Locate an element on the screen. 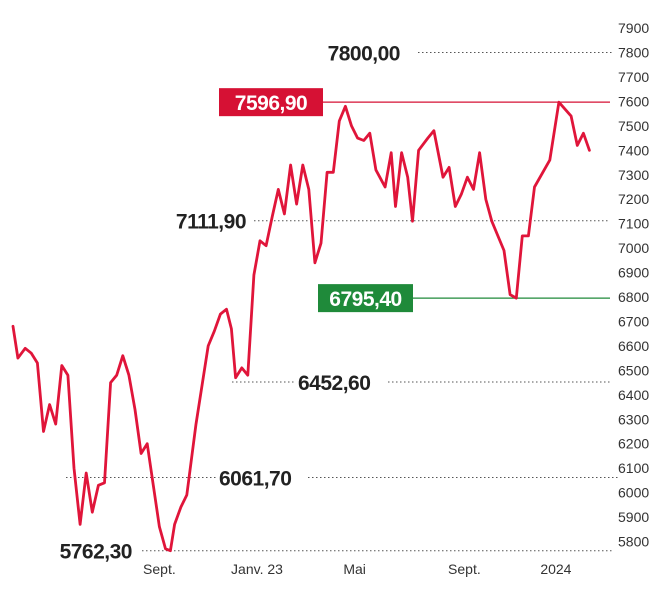  level-label: 5762,30 is located at coordinates (96, 552).